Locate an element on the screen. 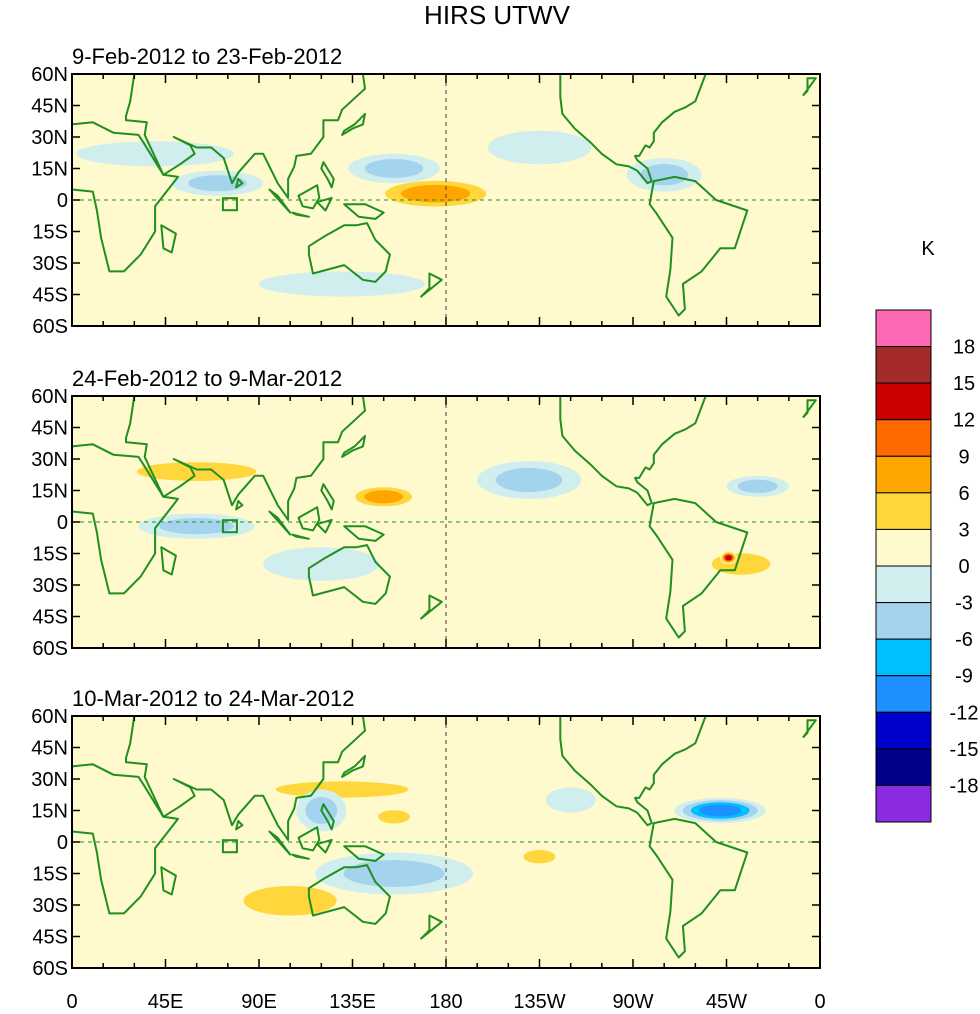 Image resolution: width=980 pixels, height=1014 pixels. lat-label: 15N is located at coordinates (49, 812).